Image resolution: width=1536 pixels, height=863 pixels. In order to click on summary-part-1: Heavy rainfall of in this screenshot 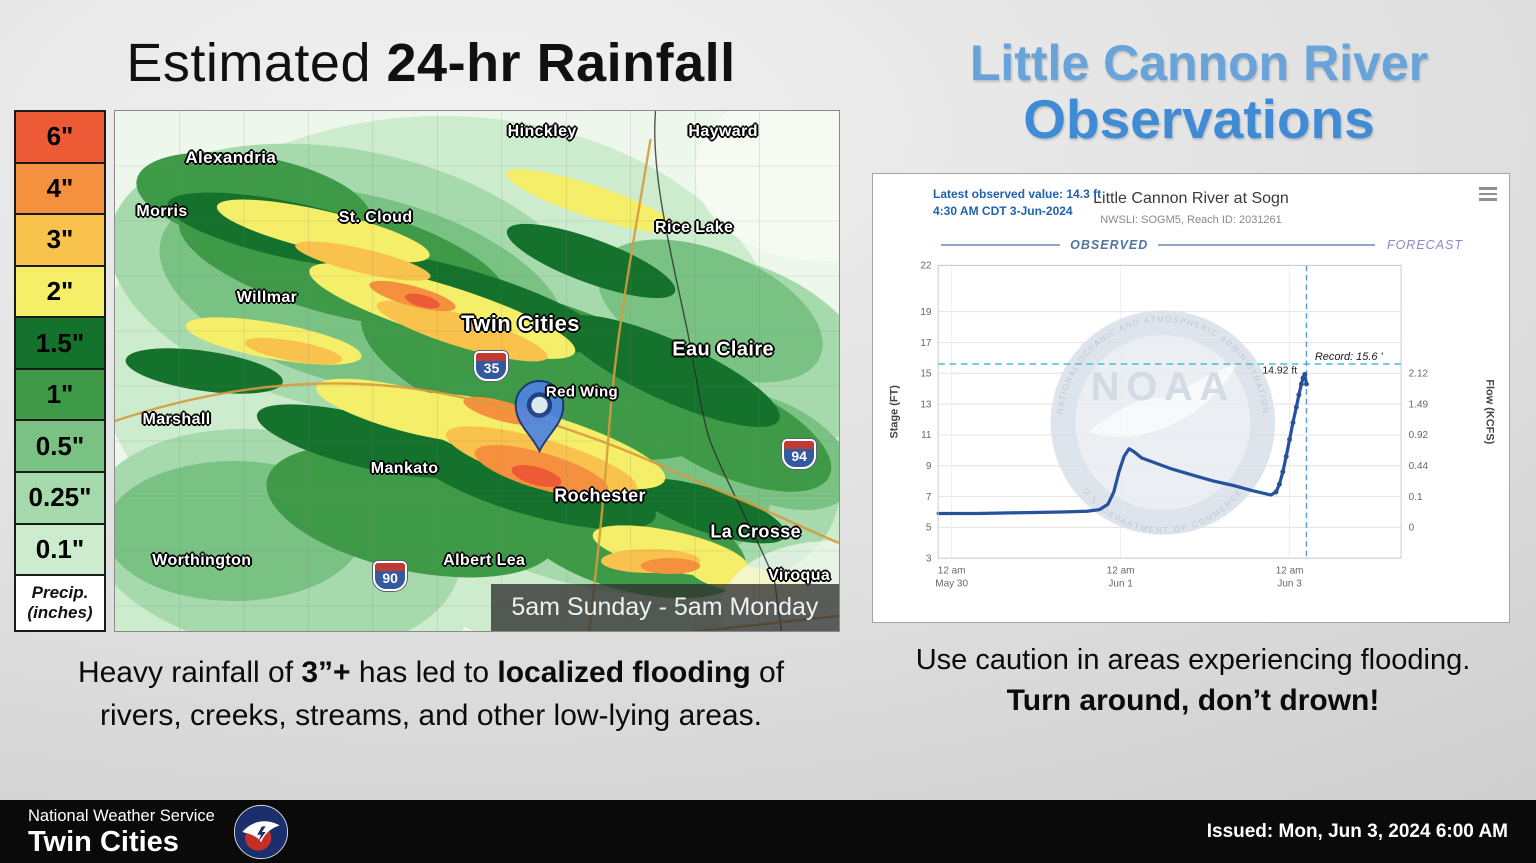, I will do `click(189, 672)`.